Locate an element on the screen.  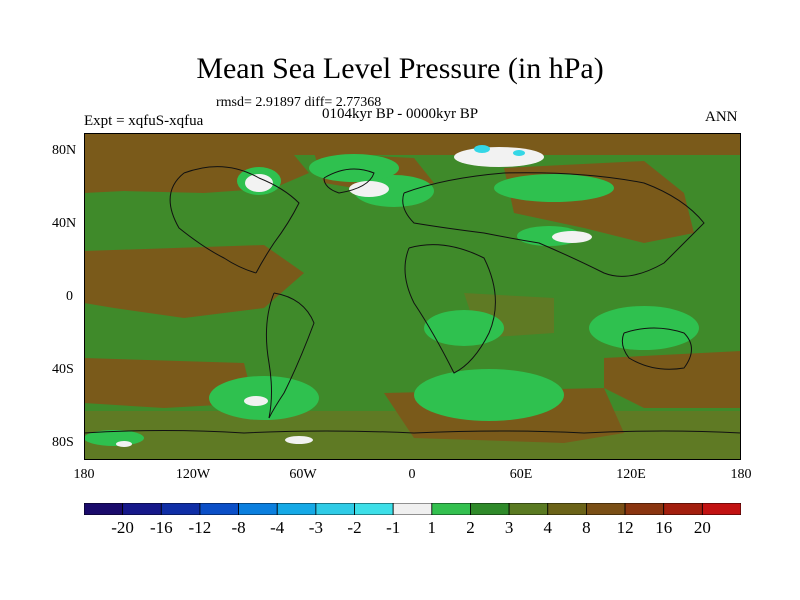
colorbar-label: -3 is located at coordinates (315, 527).